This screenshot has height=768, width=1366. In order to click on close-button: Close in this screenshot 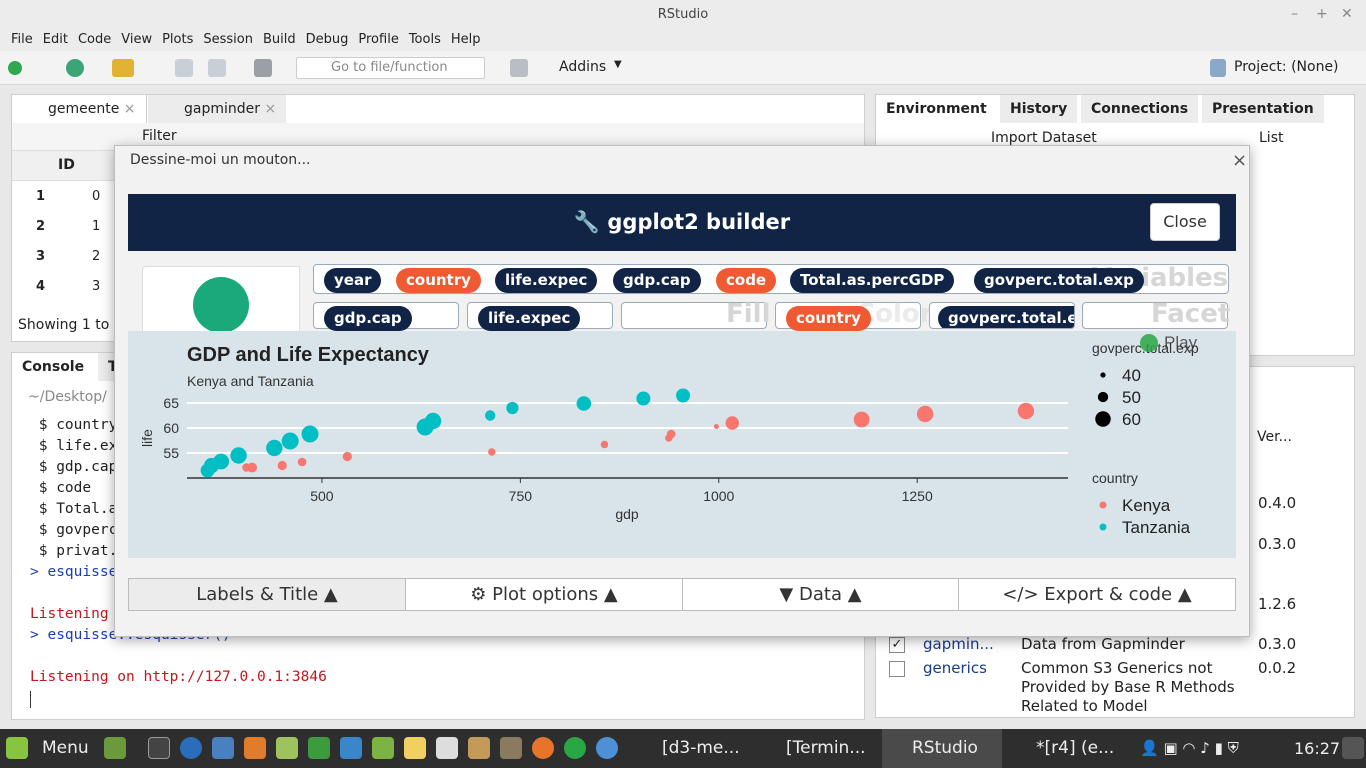, I will do `click(1185, 222)`.